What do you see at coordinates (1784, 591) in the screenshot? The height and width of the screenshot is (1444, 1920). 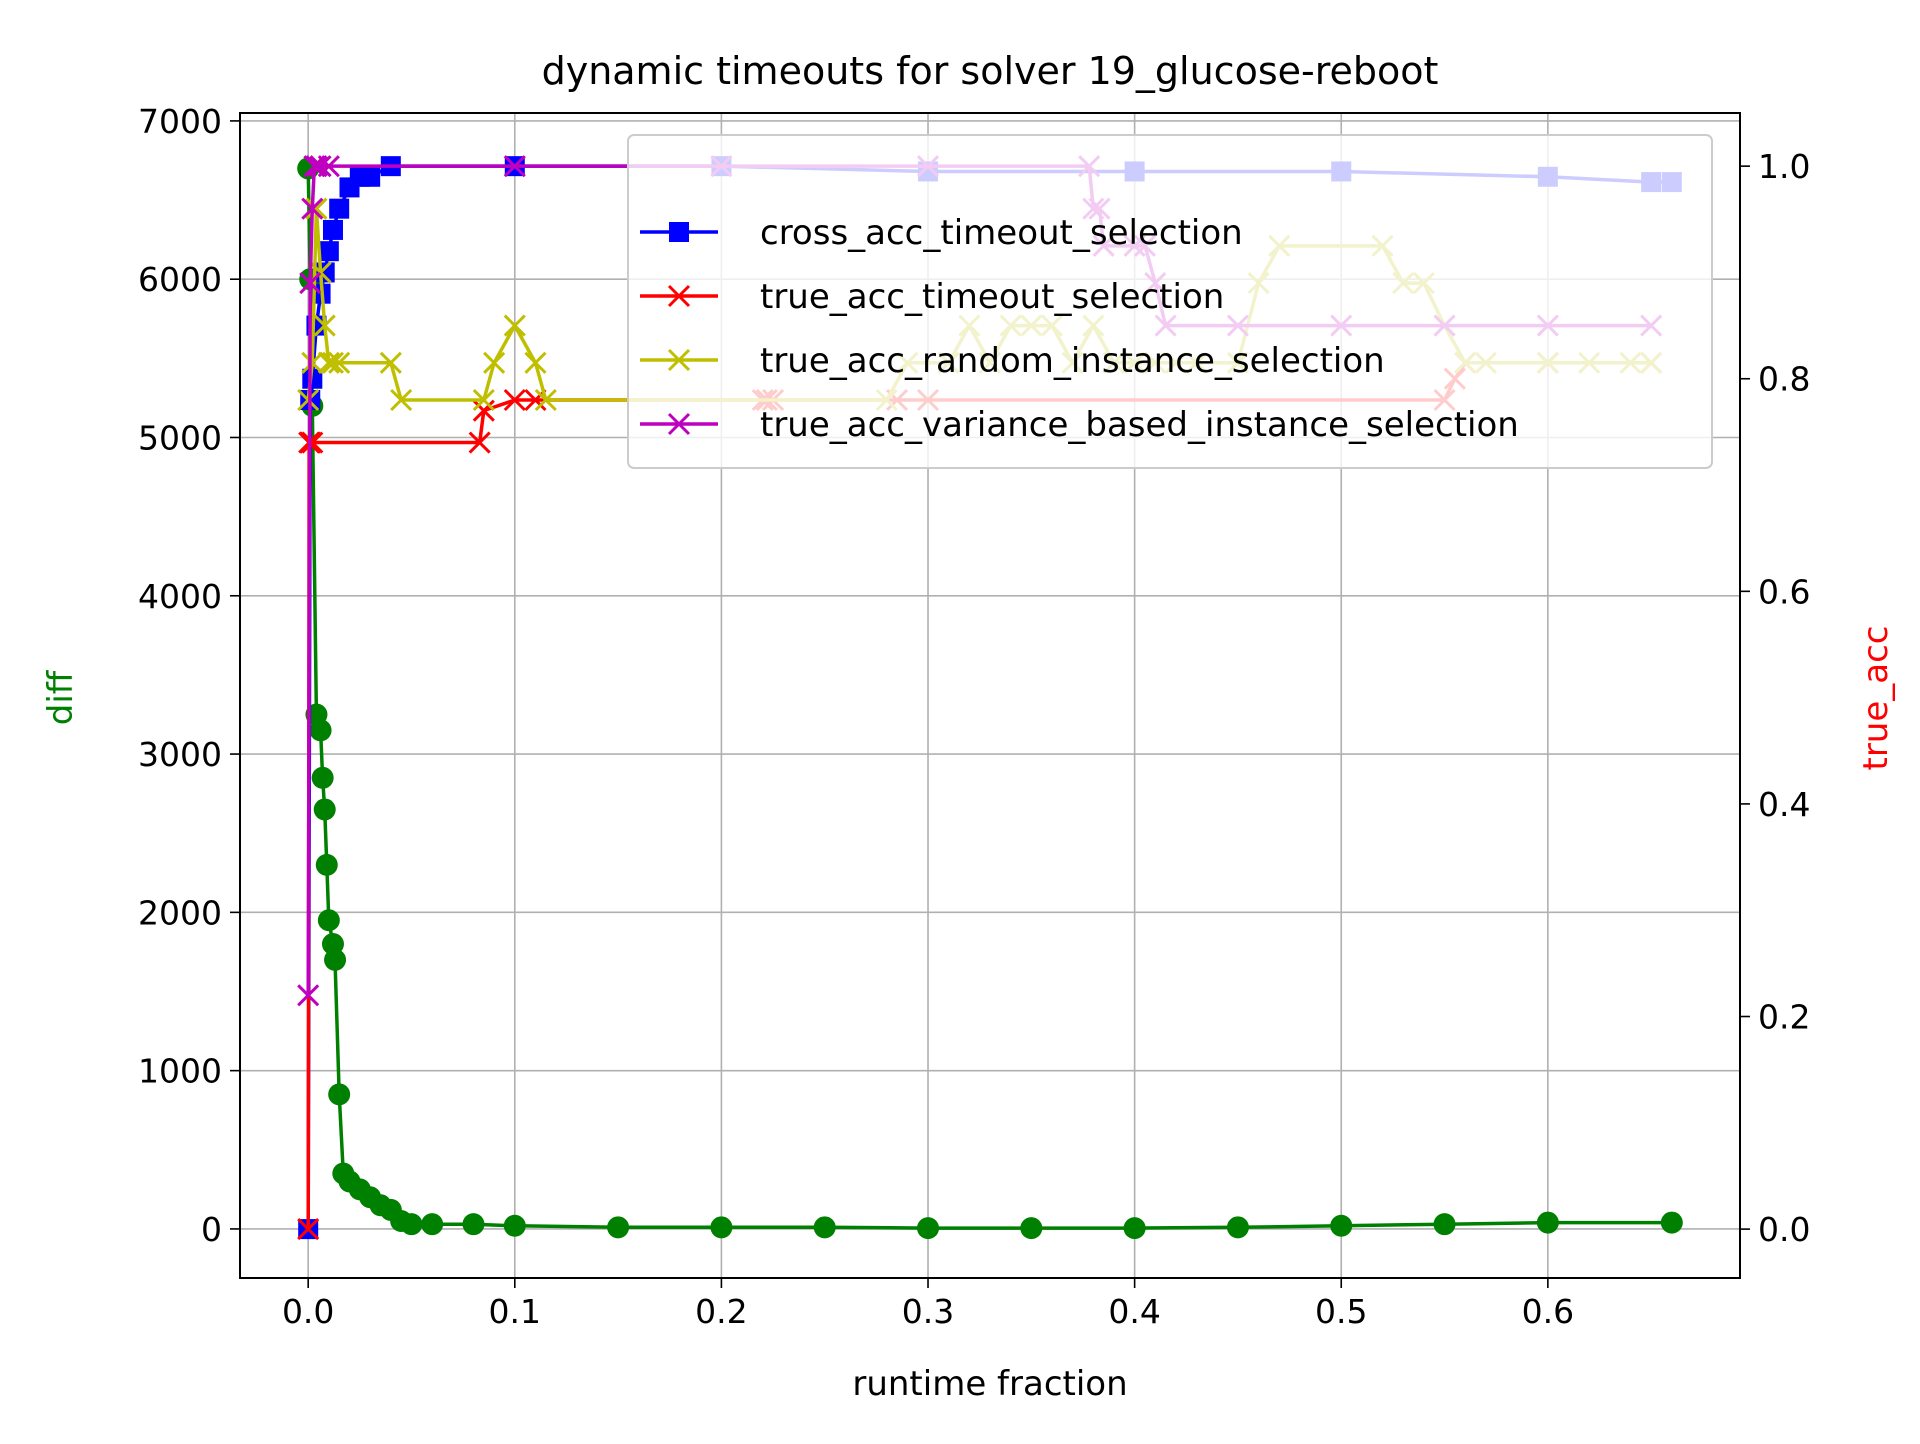 I see `right-y-tick-label: 0.6` at bounding box center [1784, 591].